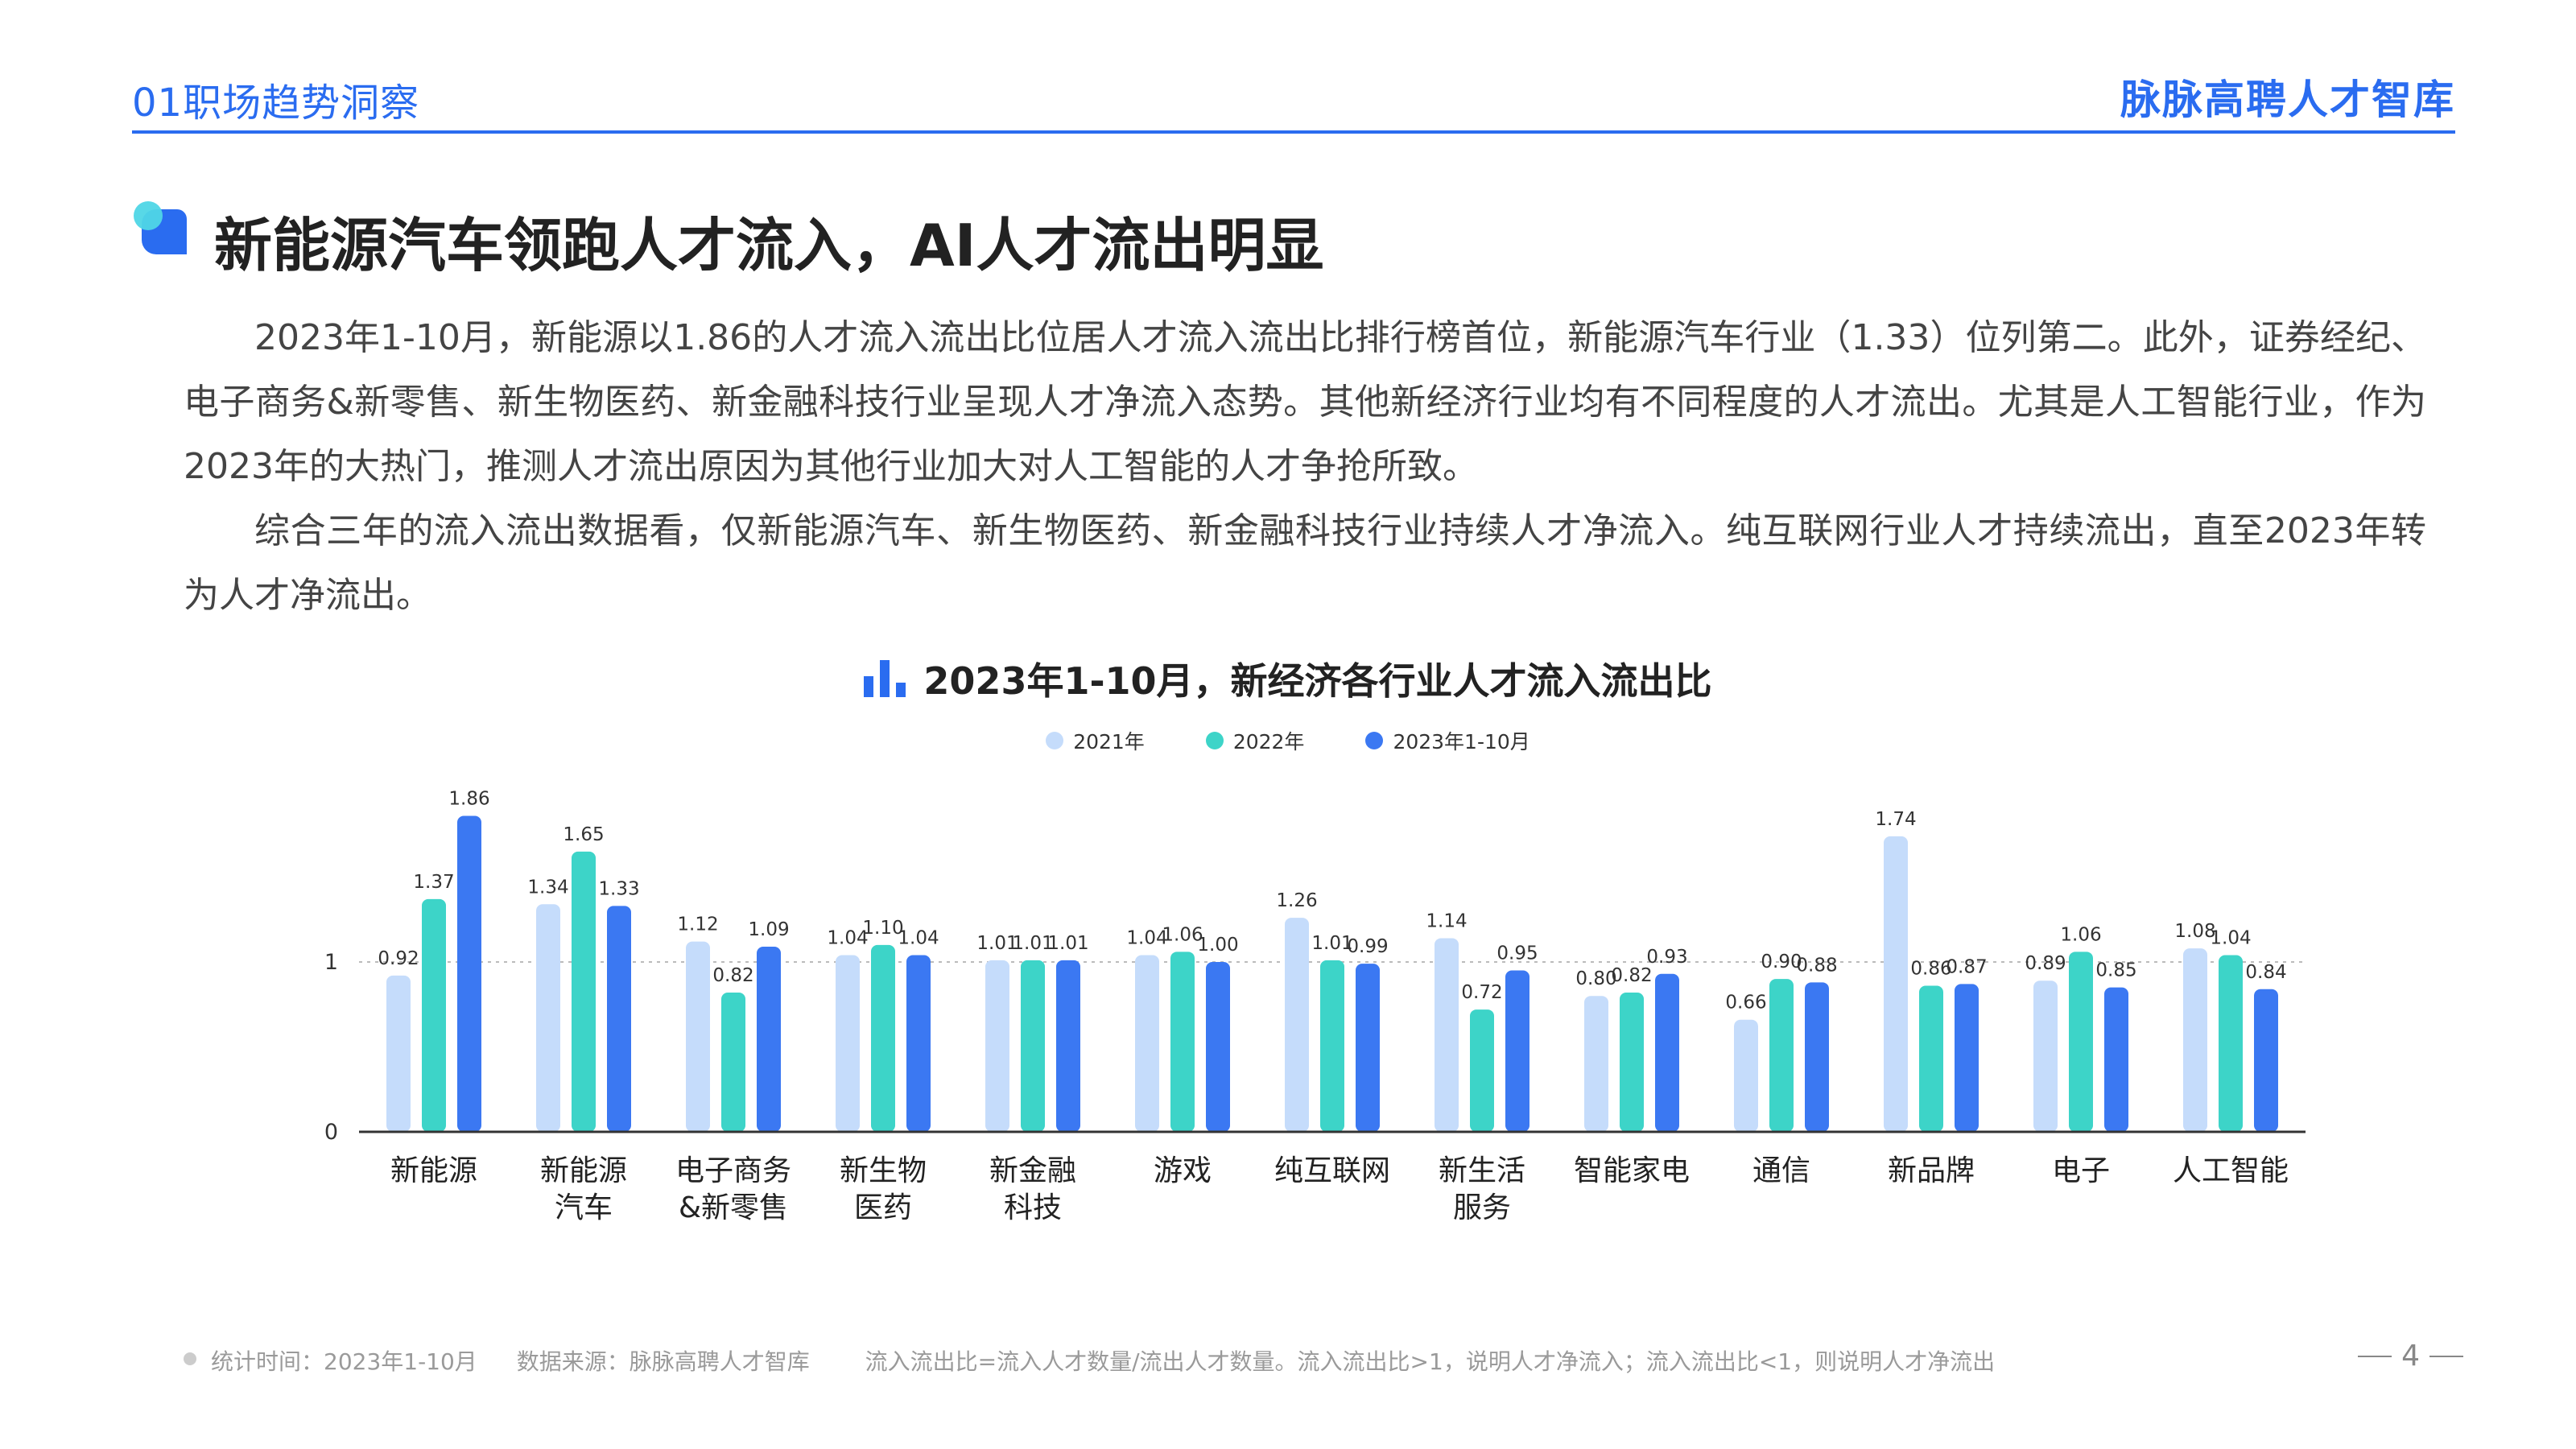 This screenshot has width=2576, height=1449. What do you see at coordinates (433, 883) in the screenshot?
I see `data-label: 1.37` at bounding box center [433, 883].